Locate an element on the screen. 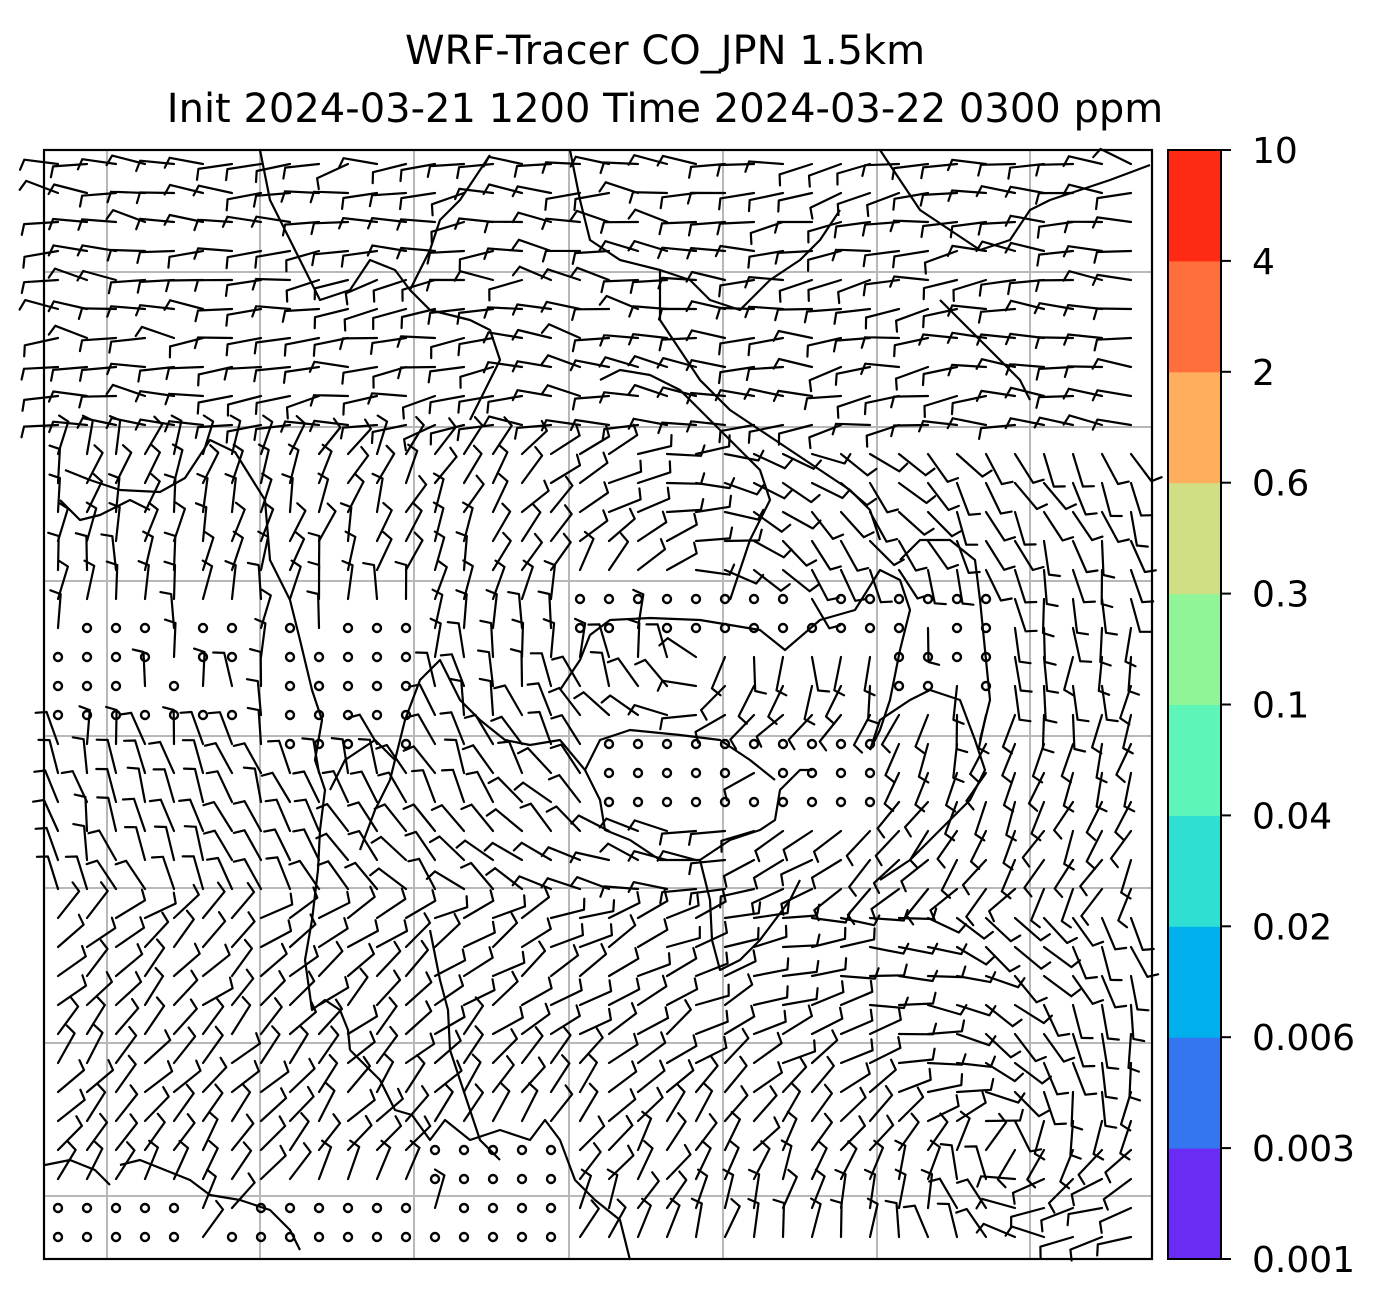 This screenshot has height=1313, width=1400. coastline-central-bay is located at coordinates (680, 754).